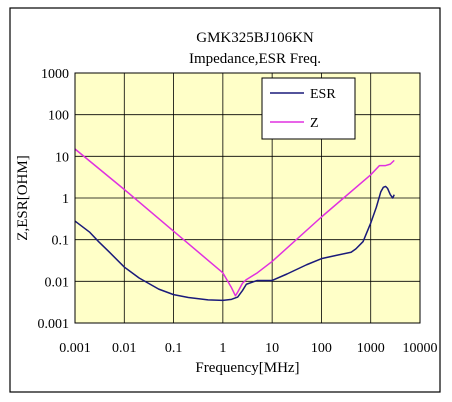 The height and width of the screenshot is (402, 452). What do you see at coordinates (272, 348) in the screenshot?
I see `x-tick-label: 10` at bounding box center [272, 348].